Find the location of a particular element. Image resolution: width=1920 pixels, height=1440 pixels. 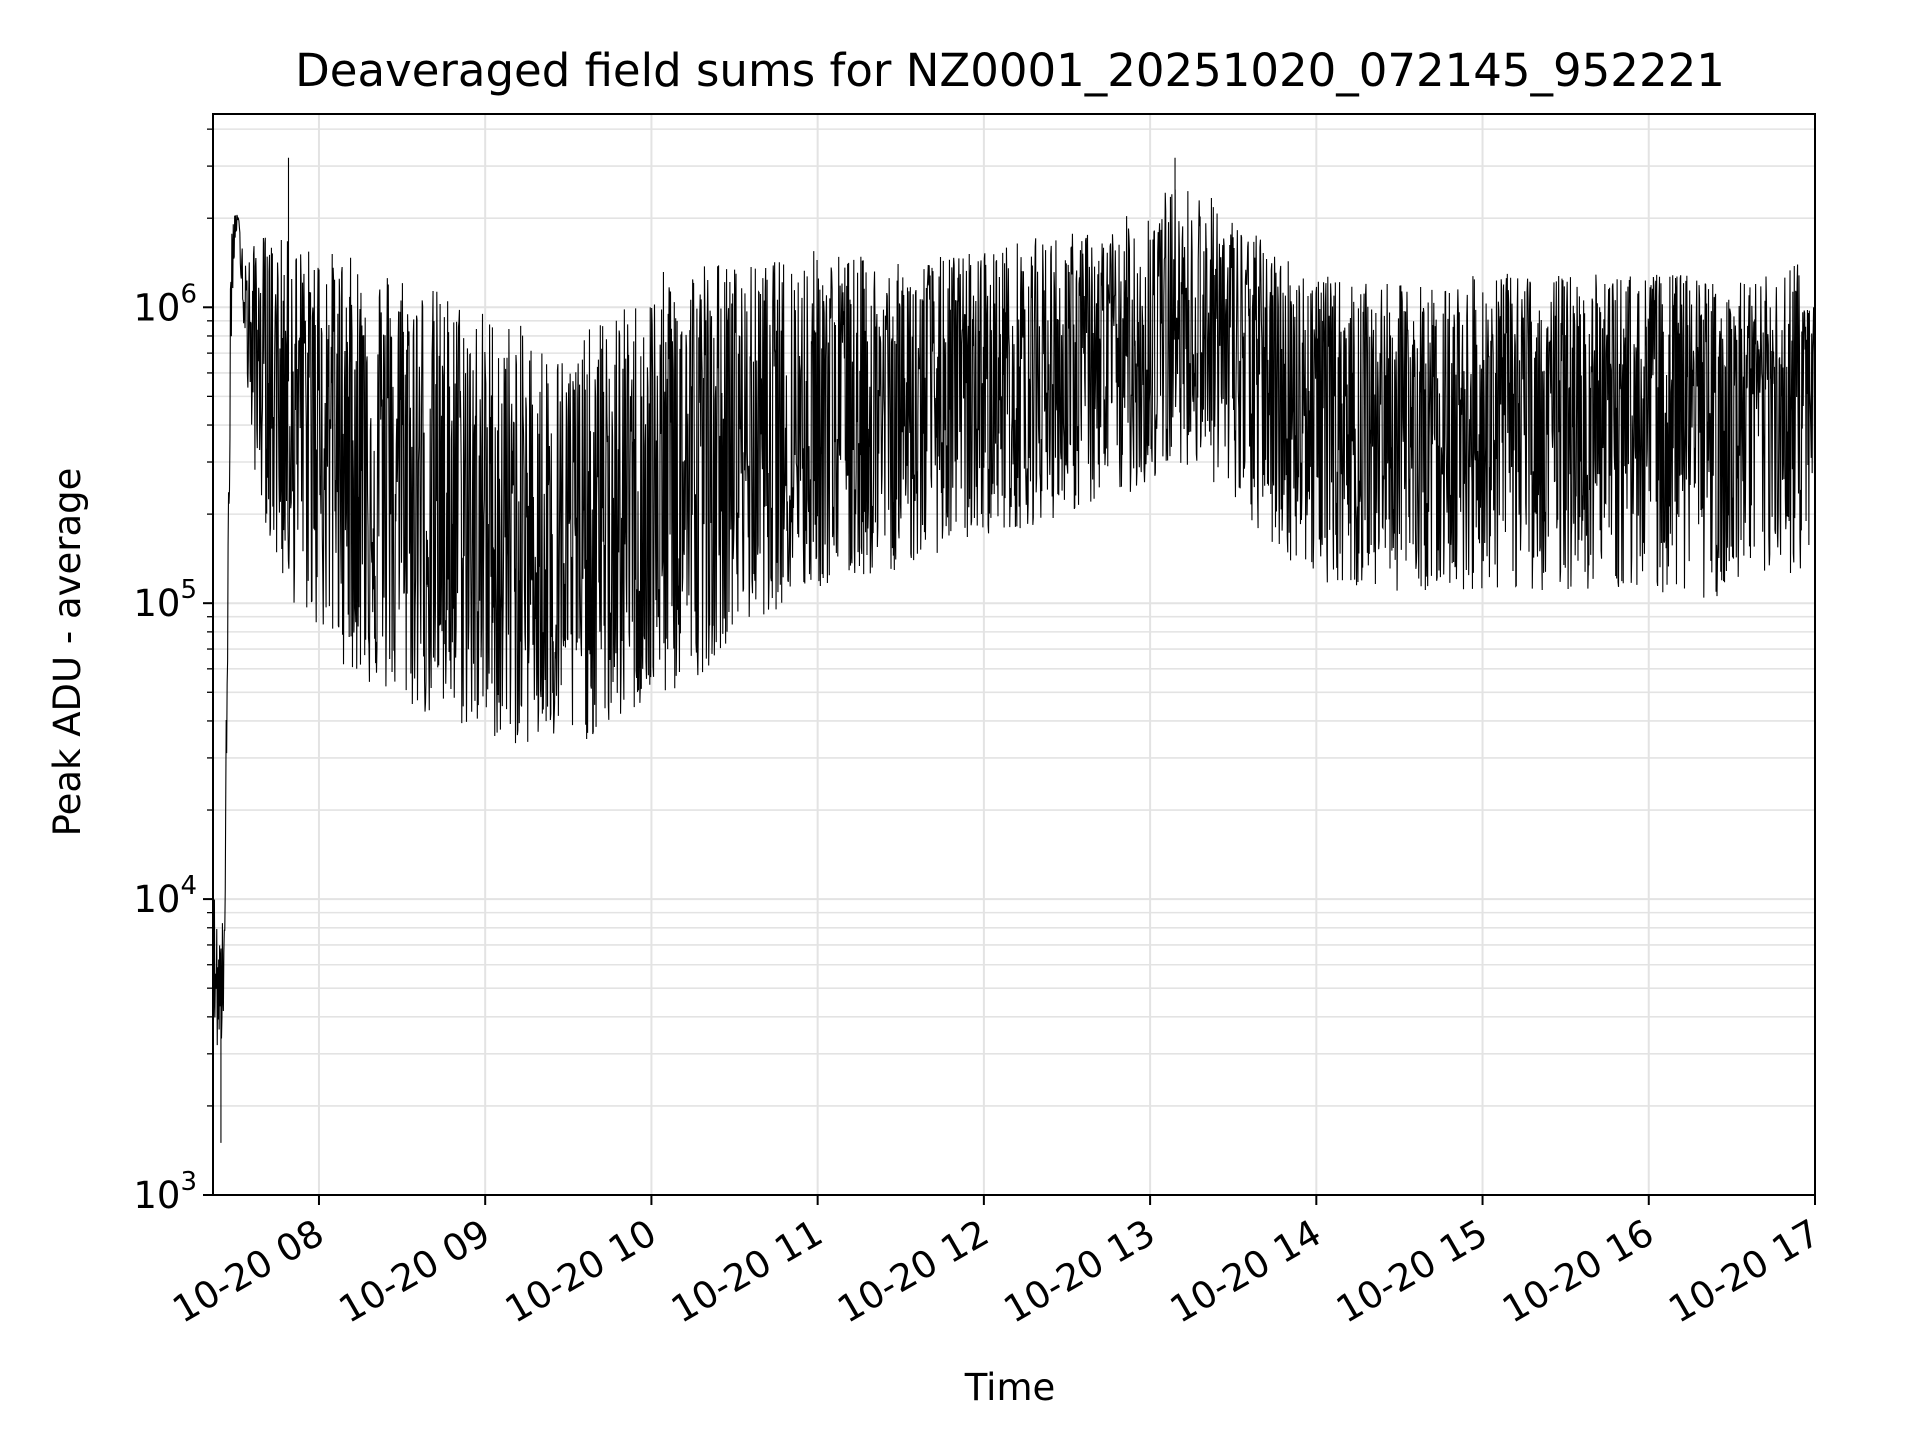

y-tick-label: 10⁵ is located at coordinates (165, 600).